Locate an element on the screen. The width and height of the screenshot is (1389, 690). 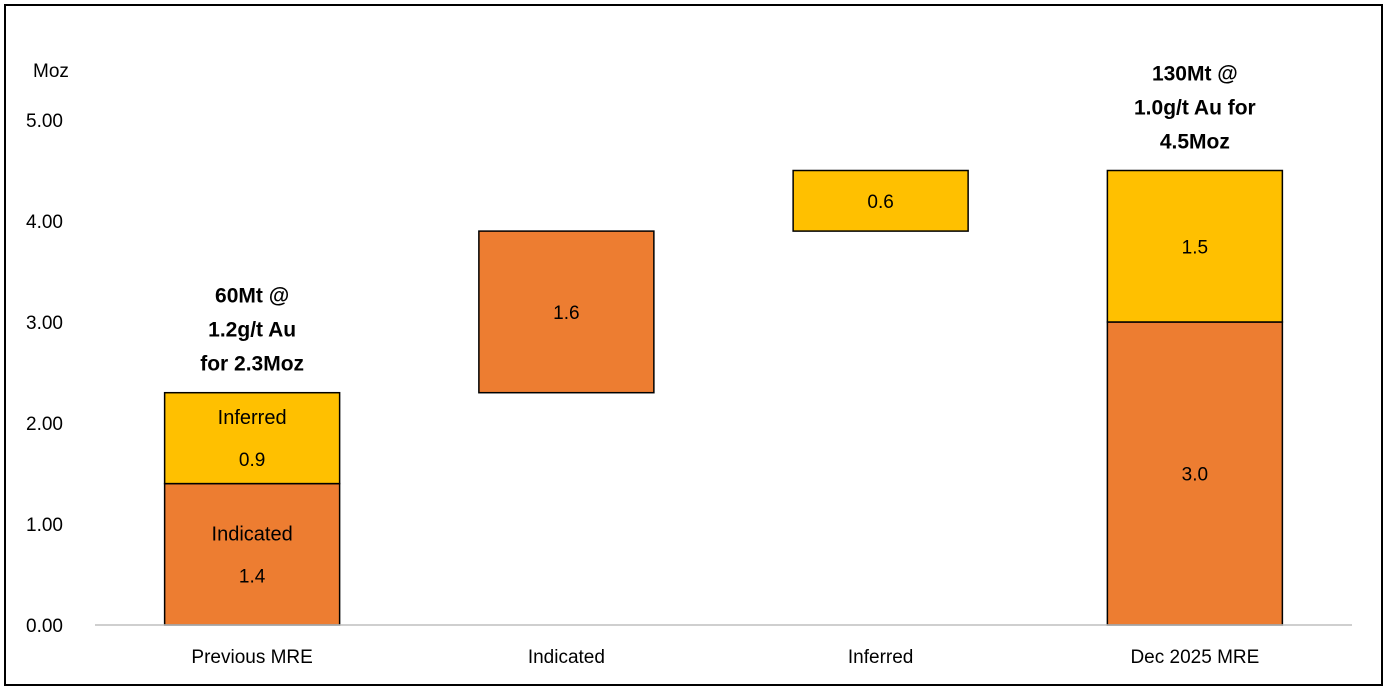
y-axis-unit-label: Moz is located at coordinates (51, 71).